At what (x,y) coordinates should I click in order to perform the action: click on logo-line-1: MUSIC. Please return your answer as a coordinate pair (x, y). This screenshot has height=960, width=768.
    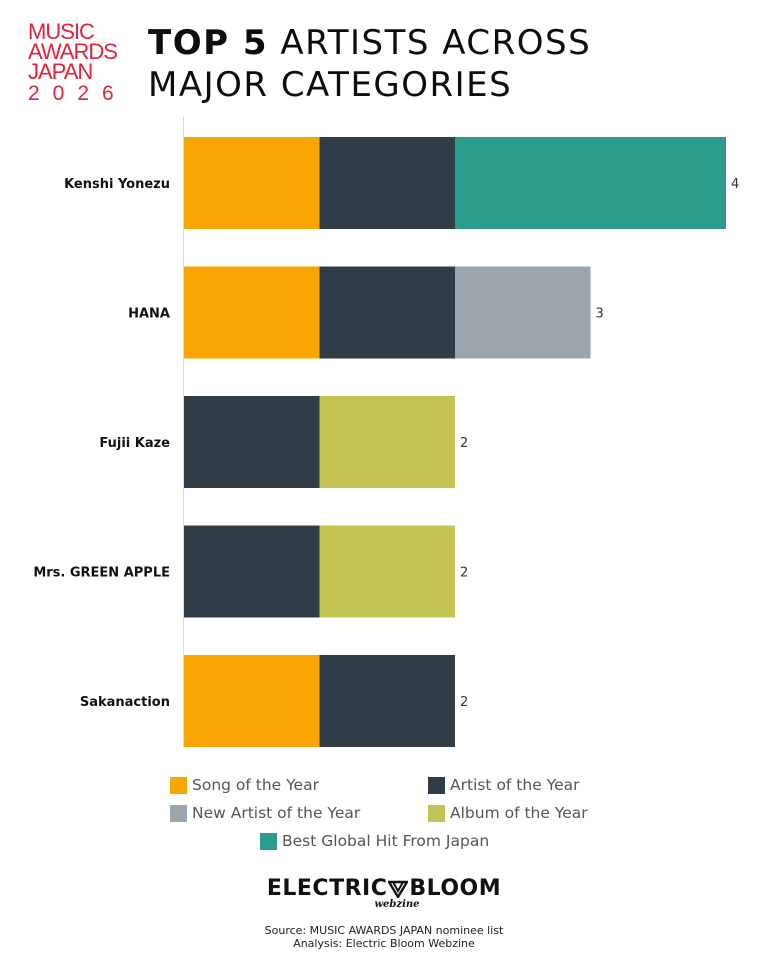
    Looking at the image, I should click on (61, 31).